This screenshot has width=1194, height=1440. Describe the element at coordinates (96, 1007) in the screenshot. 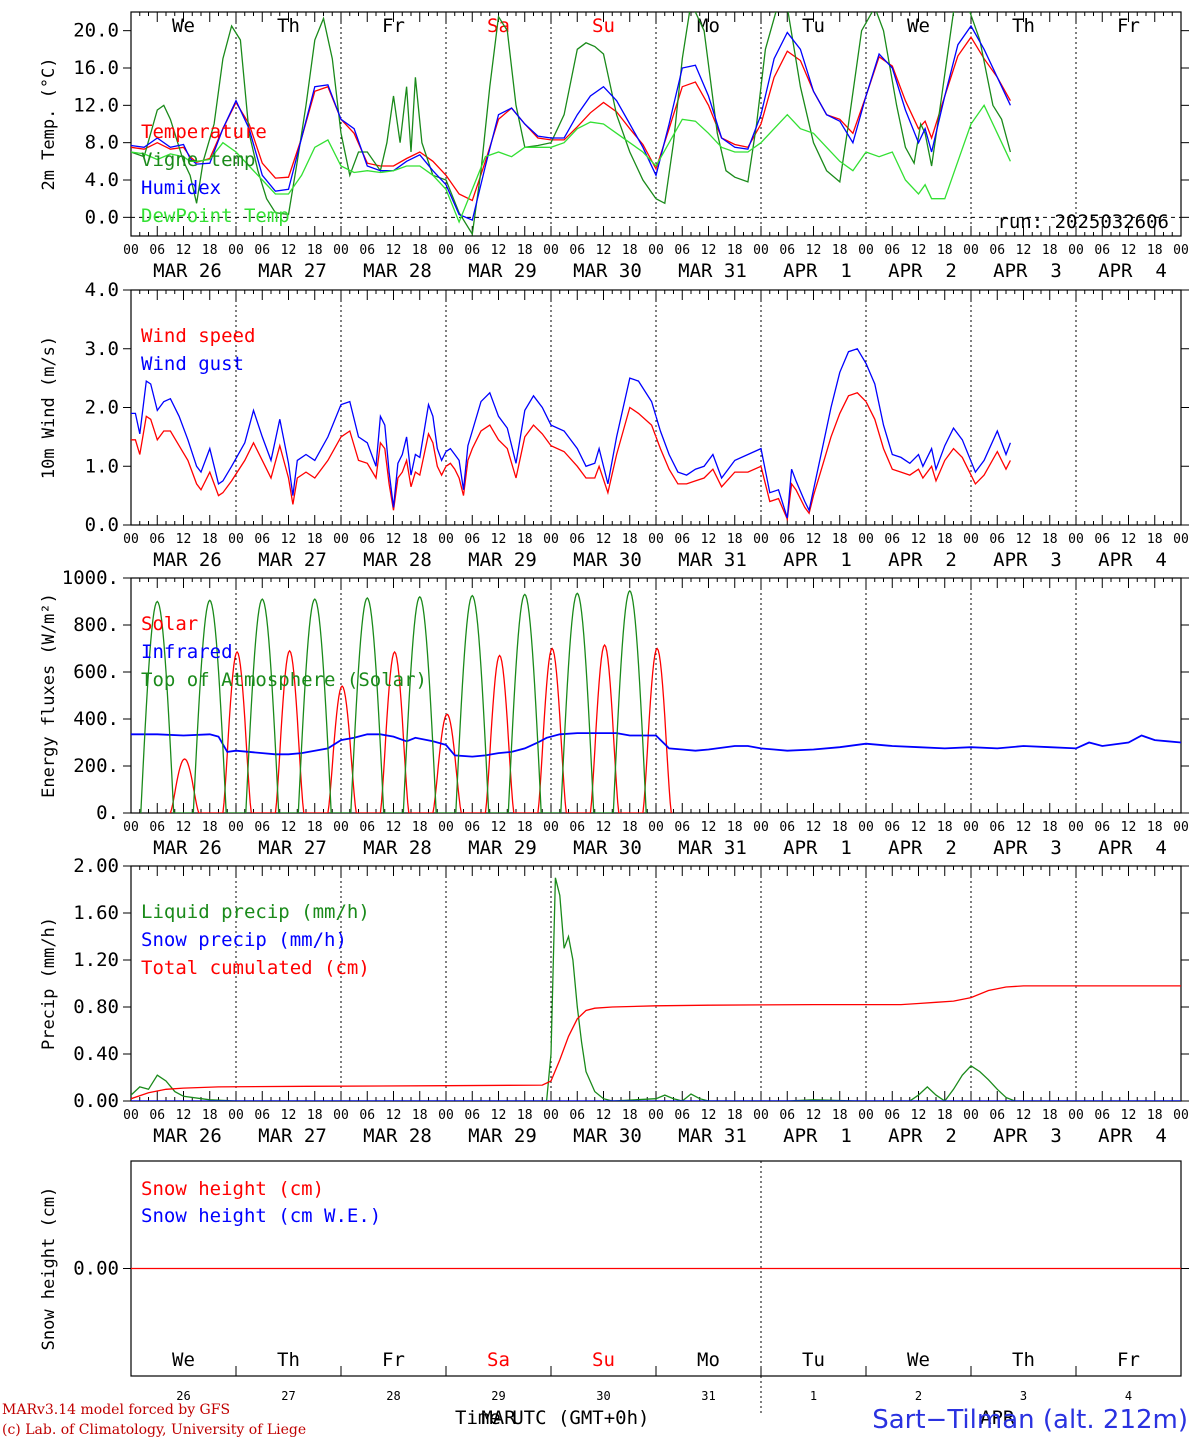

I see `y-tick-label: 0.80` at that location.